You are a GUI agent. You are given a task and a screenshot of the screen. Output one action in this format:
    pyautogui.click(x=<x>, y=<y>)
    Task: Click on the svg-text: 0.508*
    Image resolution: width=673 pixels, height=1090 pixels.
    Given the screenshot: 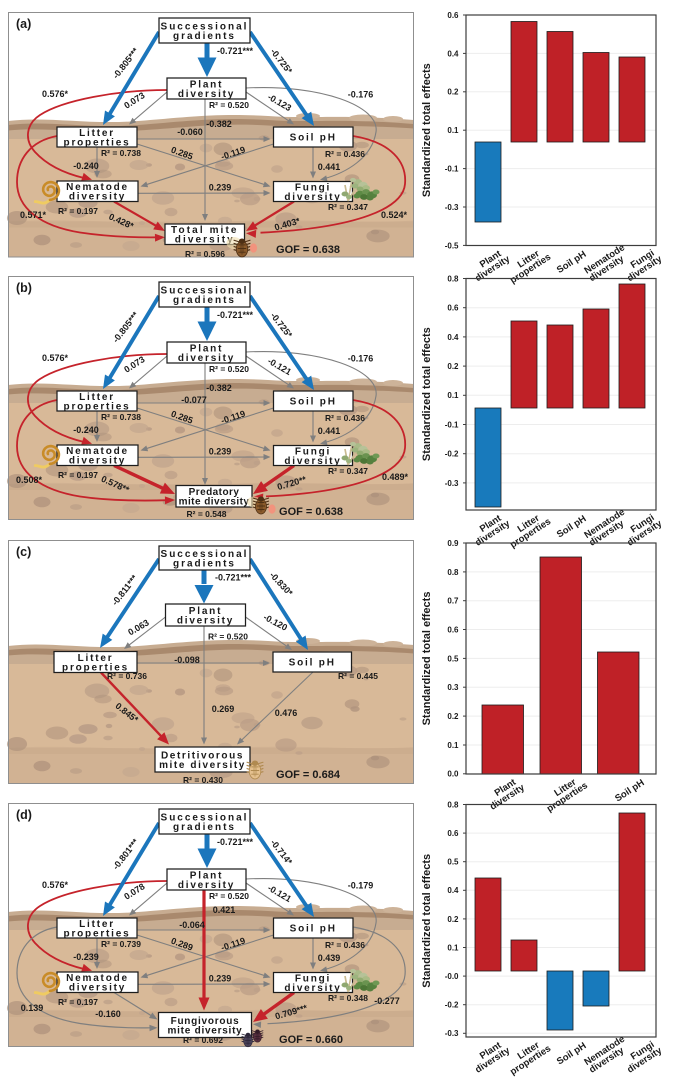 What is the action you would take?
    pyautogui.click(x=29, y=480)
    